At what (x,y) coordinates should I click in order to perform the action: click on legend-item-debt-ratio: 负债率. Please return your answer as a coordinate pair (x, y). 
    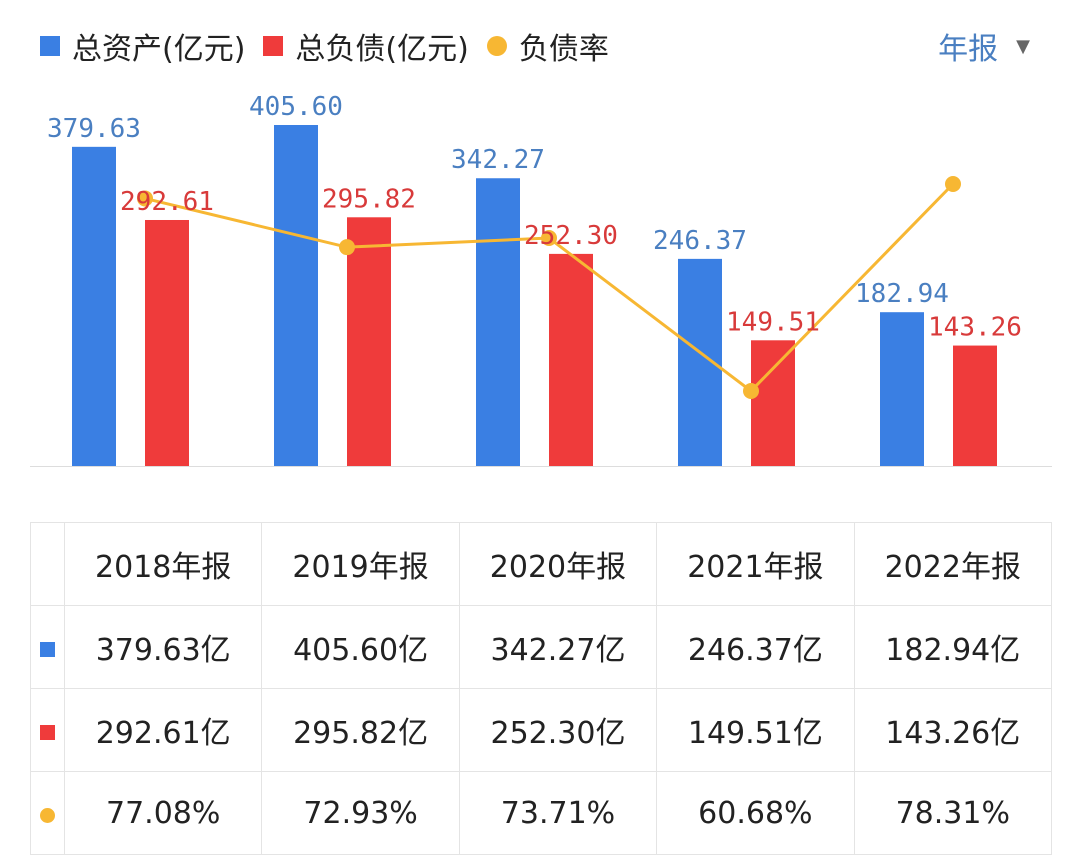
    Looking at the image, I should click on (547, 46).